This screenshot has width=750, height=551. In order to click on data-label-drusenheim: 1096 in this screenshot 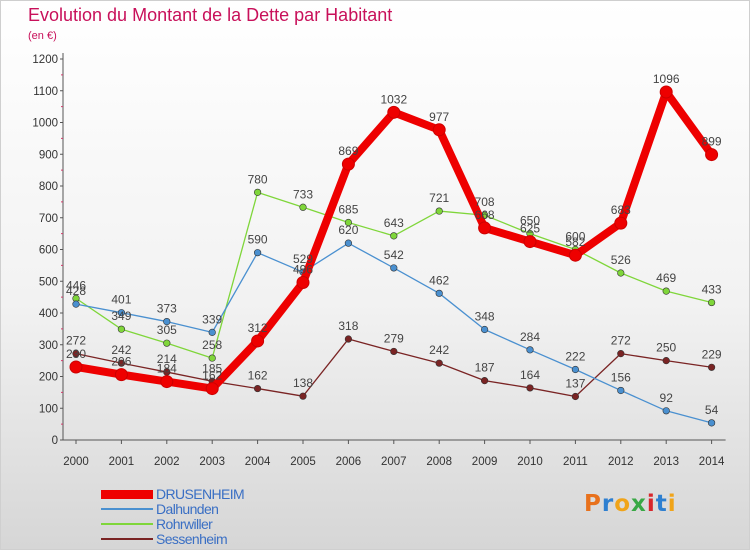, I will do `click(666, 79)`.